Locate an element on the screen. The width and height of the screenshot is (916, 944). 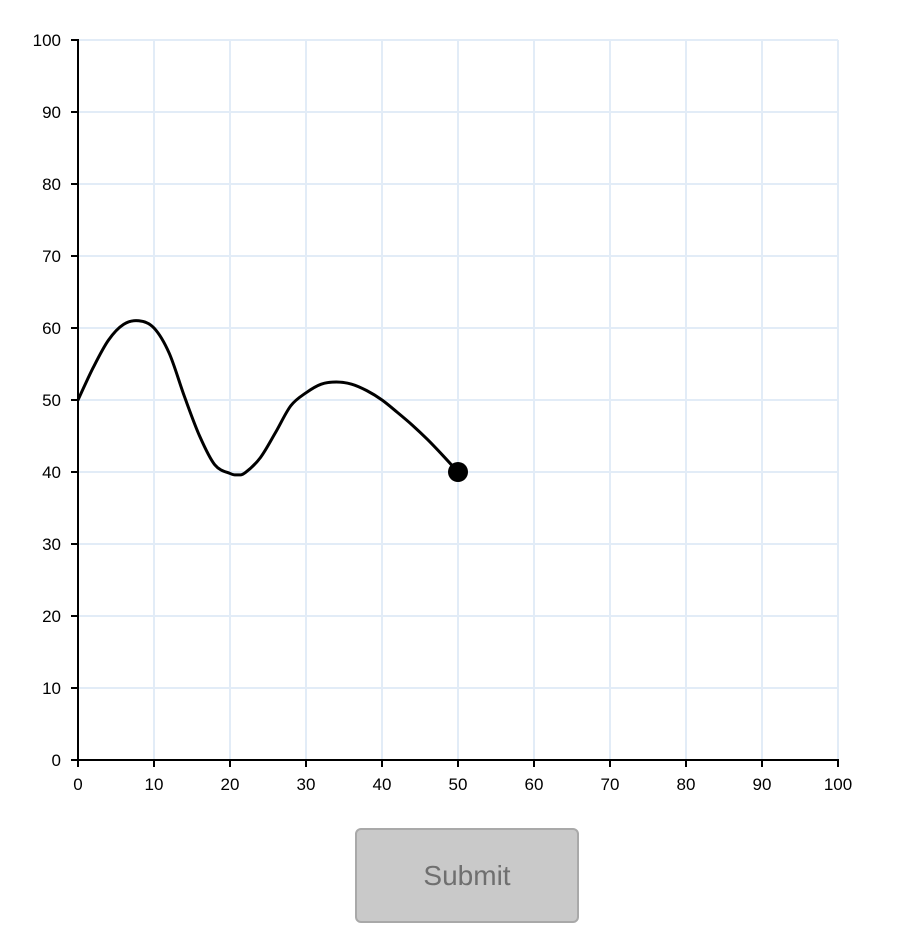
x-tick-label: 30 is located at coordinates (306, 784).